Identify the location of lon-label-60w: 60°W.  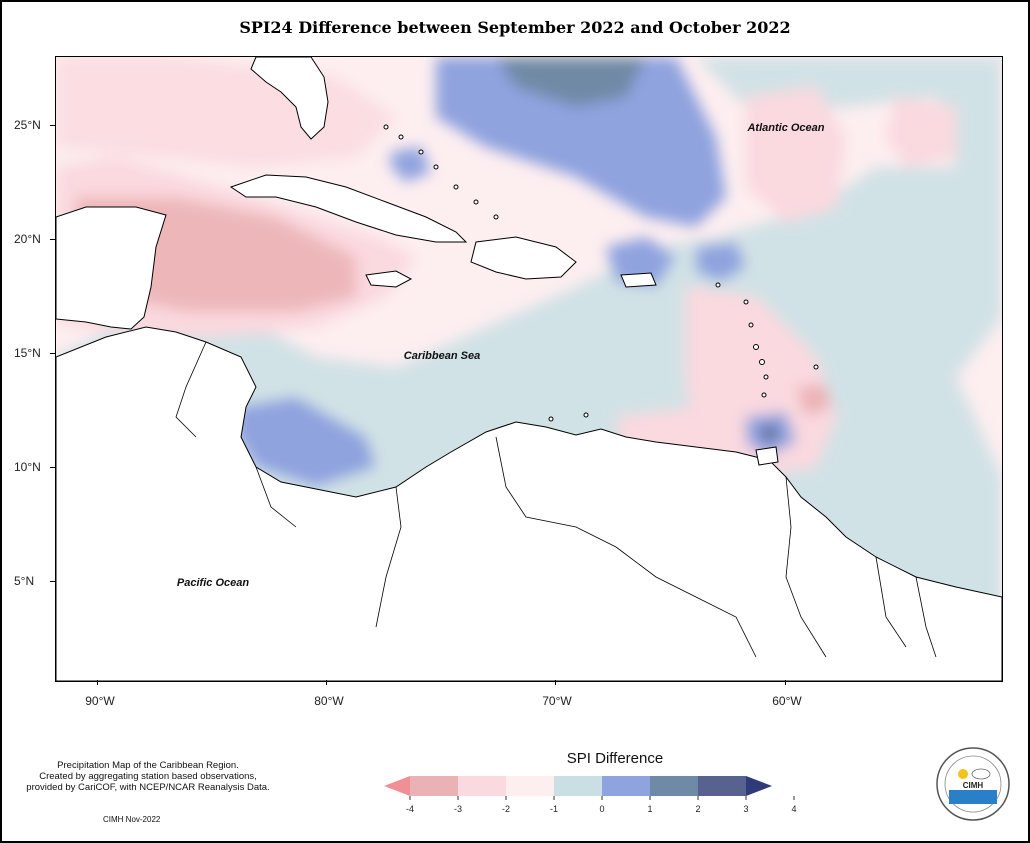
(787, 701).